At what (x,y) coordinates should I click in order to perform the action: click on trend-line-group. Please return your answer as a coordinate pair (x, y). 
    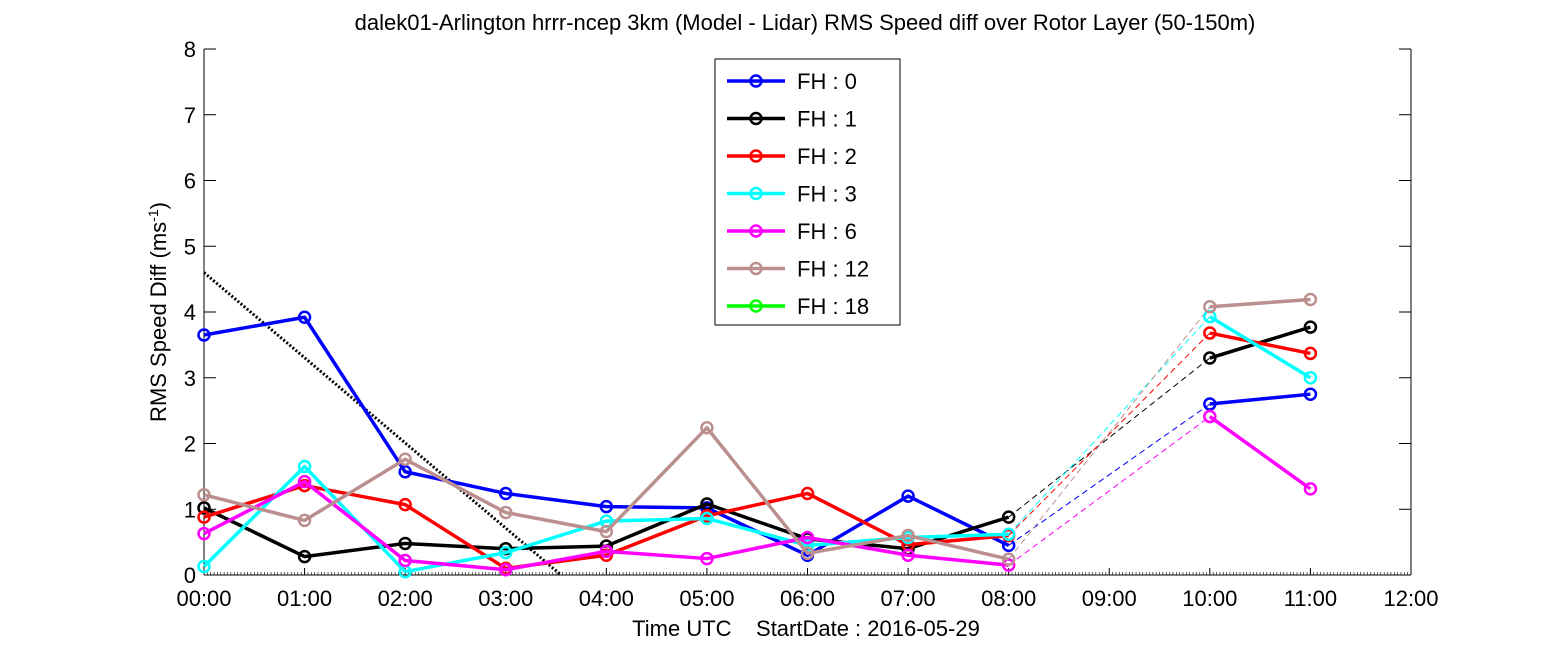
    Looking at the image, I should click on (383, 424).